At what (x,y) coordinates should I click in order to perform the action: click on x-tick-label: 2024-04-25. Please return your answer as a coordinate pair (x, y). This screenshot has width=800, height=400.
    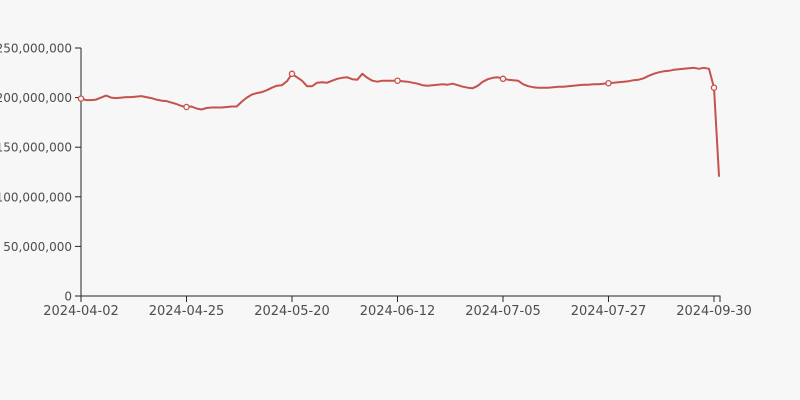
    Looking at the image, I should click on (187, 311).